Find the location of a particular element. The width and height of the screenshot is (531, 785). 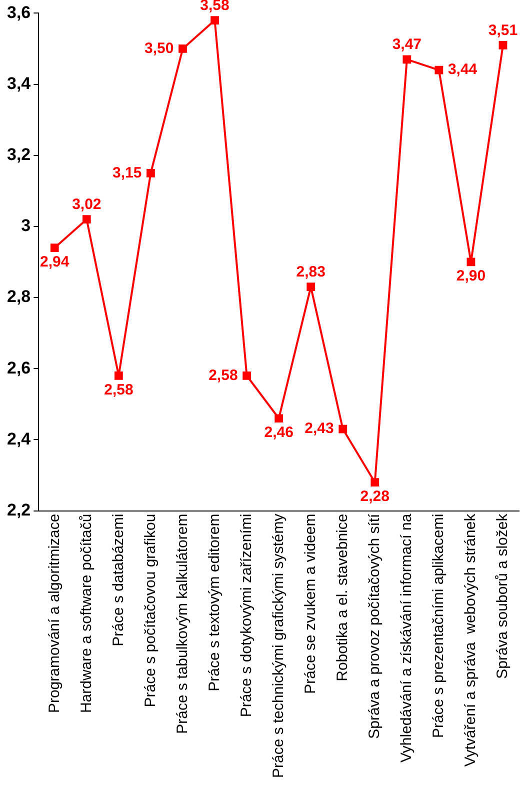

data-label: 2,43 is located at coordinates (319, 429).